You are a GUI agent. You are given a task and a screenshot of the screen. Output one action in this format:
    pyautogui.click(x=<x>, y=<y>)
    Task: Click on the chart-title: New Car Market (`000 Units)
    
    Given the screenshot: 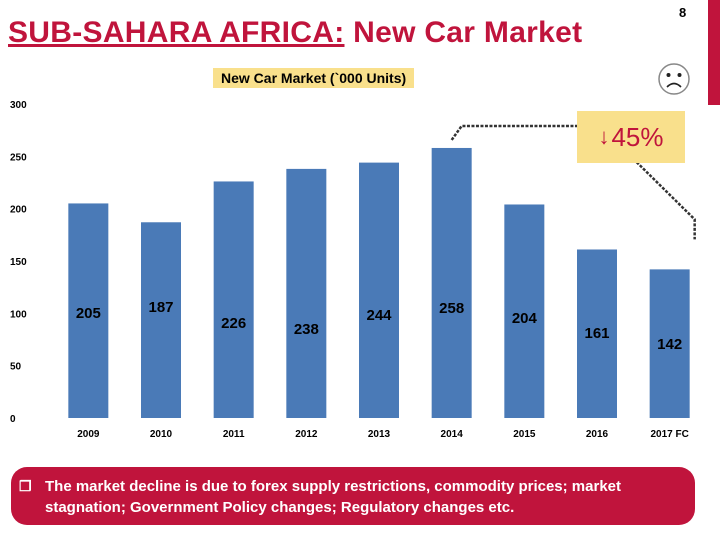 What is the action you would take?
    pyautogui.click(x=314, y=78)
    